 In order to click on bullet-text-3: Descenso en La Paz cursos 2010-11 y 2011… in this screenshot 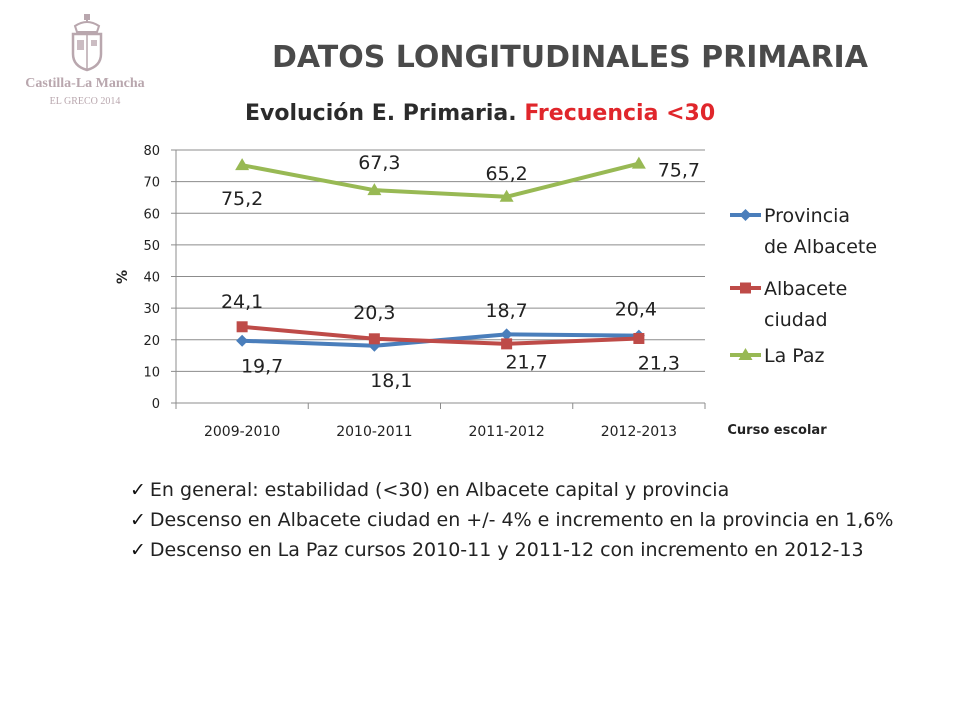, I will do `click(506, 550)`.